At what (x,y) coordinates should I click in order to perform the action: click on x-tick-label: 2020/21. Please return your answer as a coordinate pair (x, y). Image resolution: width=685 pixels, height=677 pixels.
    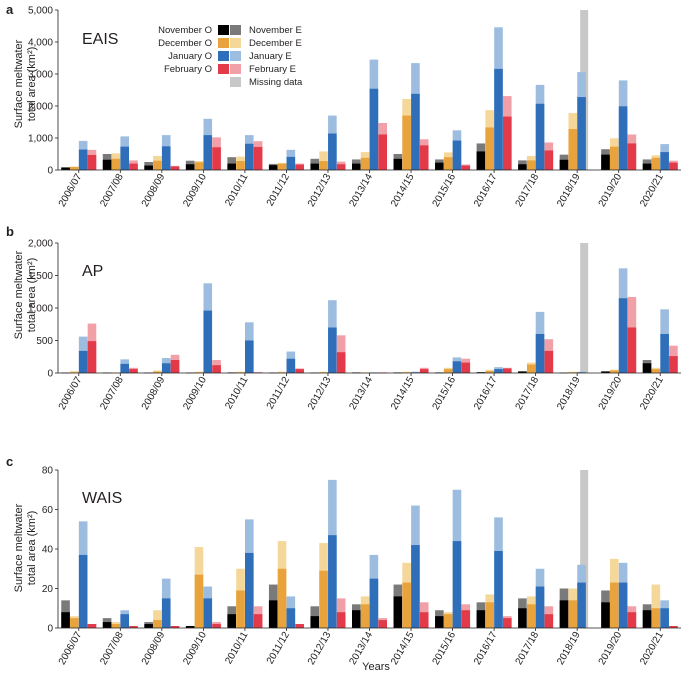
    Looking at the image, I should click on (652, 648).